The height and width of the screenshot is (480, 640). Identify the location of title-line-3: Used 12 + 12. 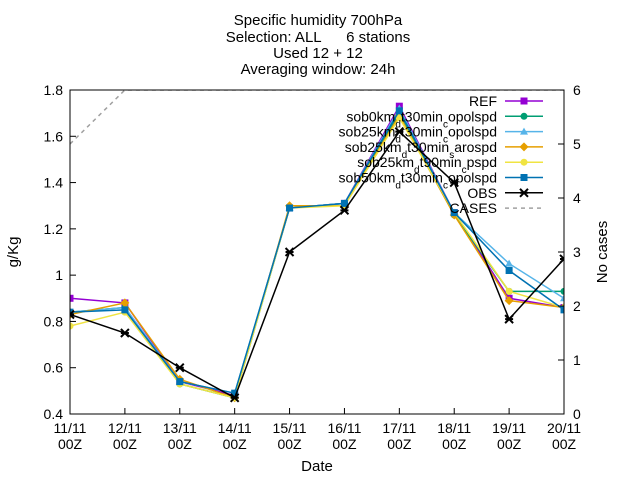
(318, 53).